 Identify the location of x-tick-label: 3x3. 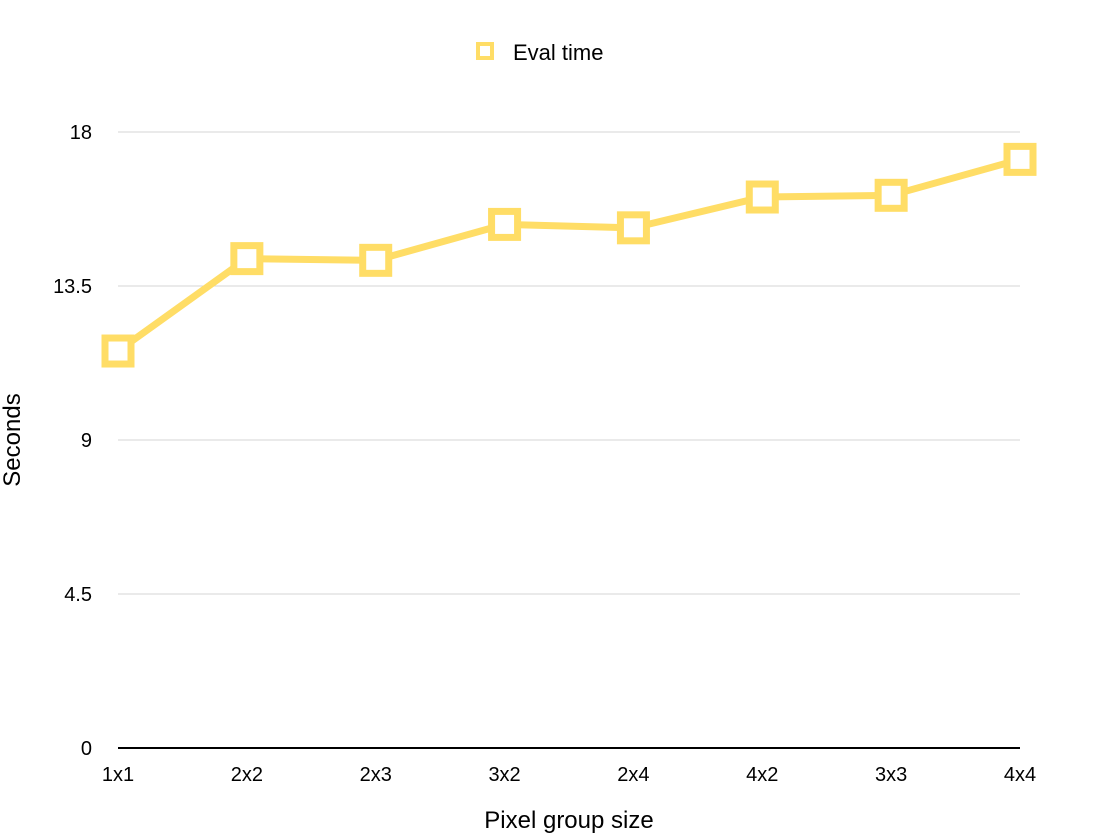
(891, 775).